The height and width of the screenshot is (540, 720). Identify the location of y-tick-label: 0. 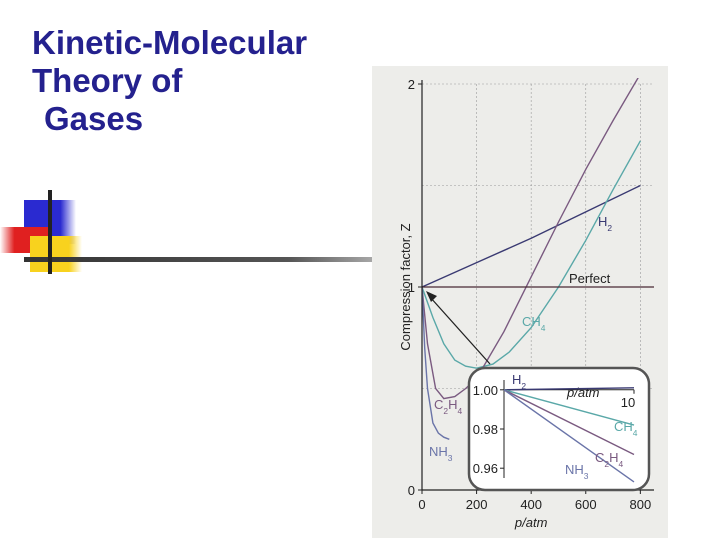
(411, 490).